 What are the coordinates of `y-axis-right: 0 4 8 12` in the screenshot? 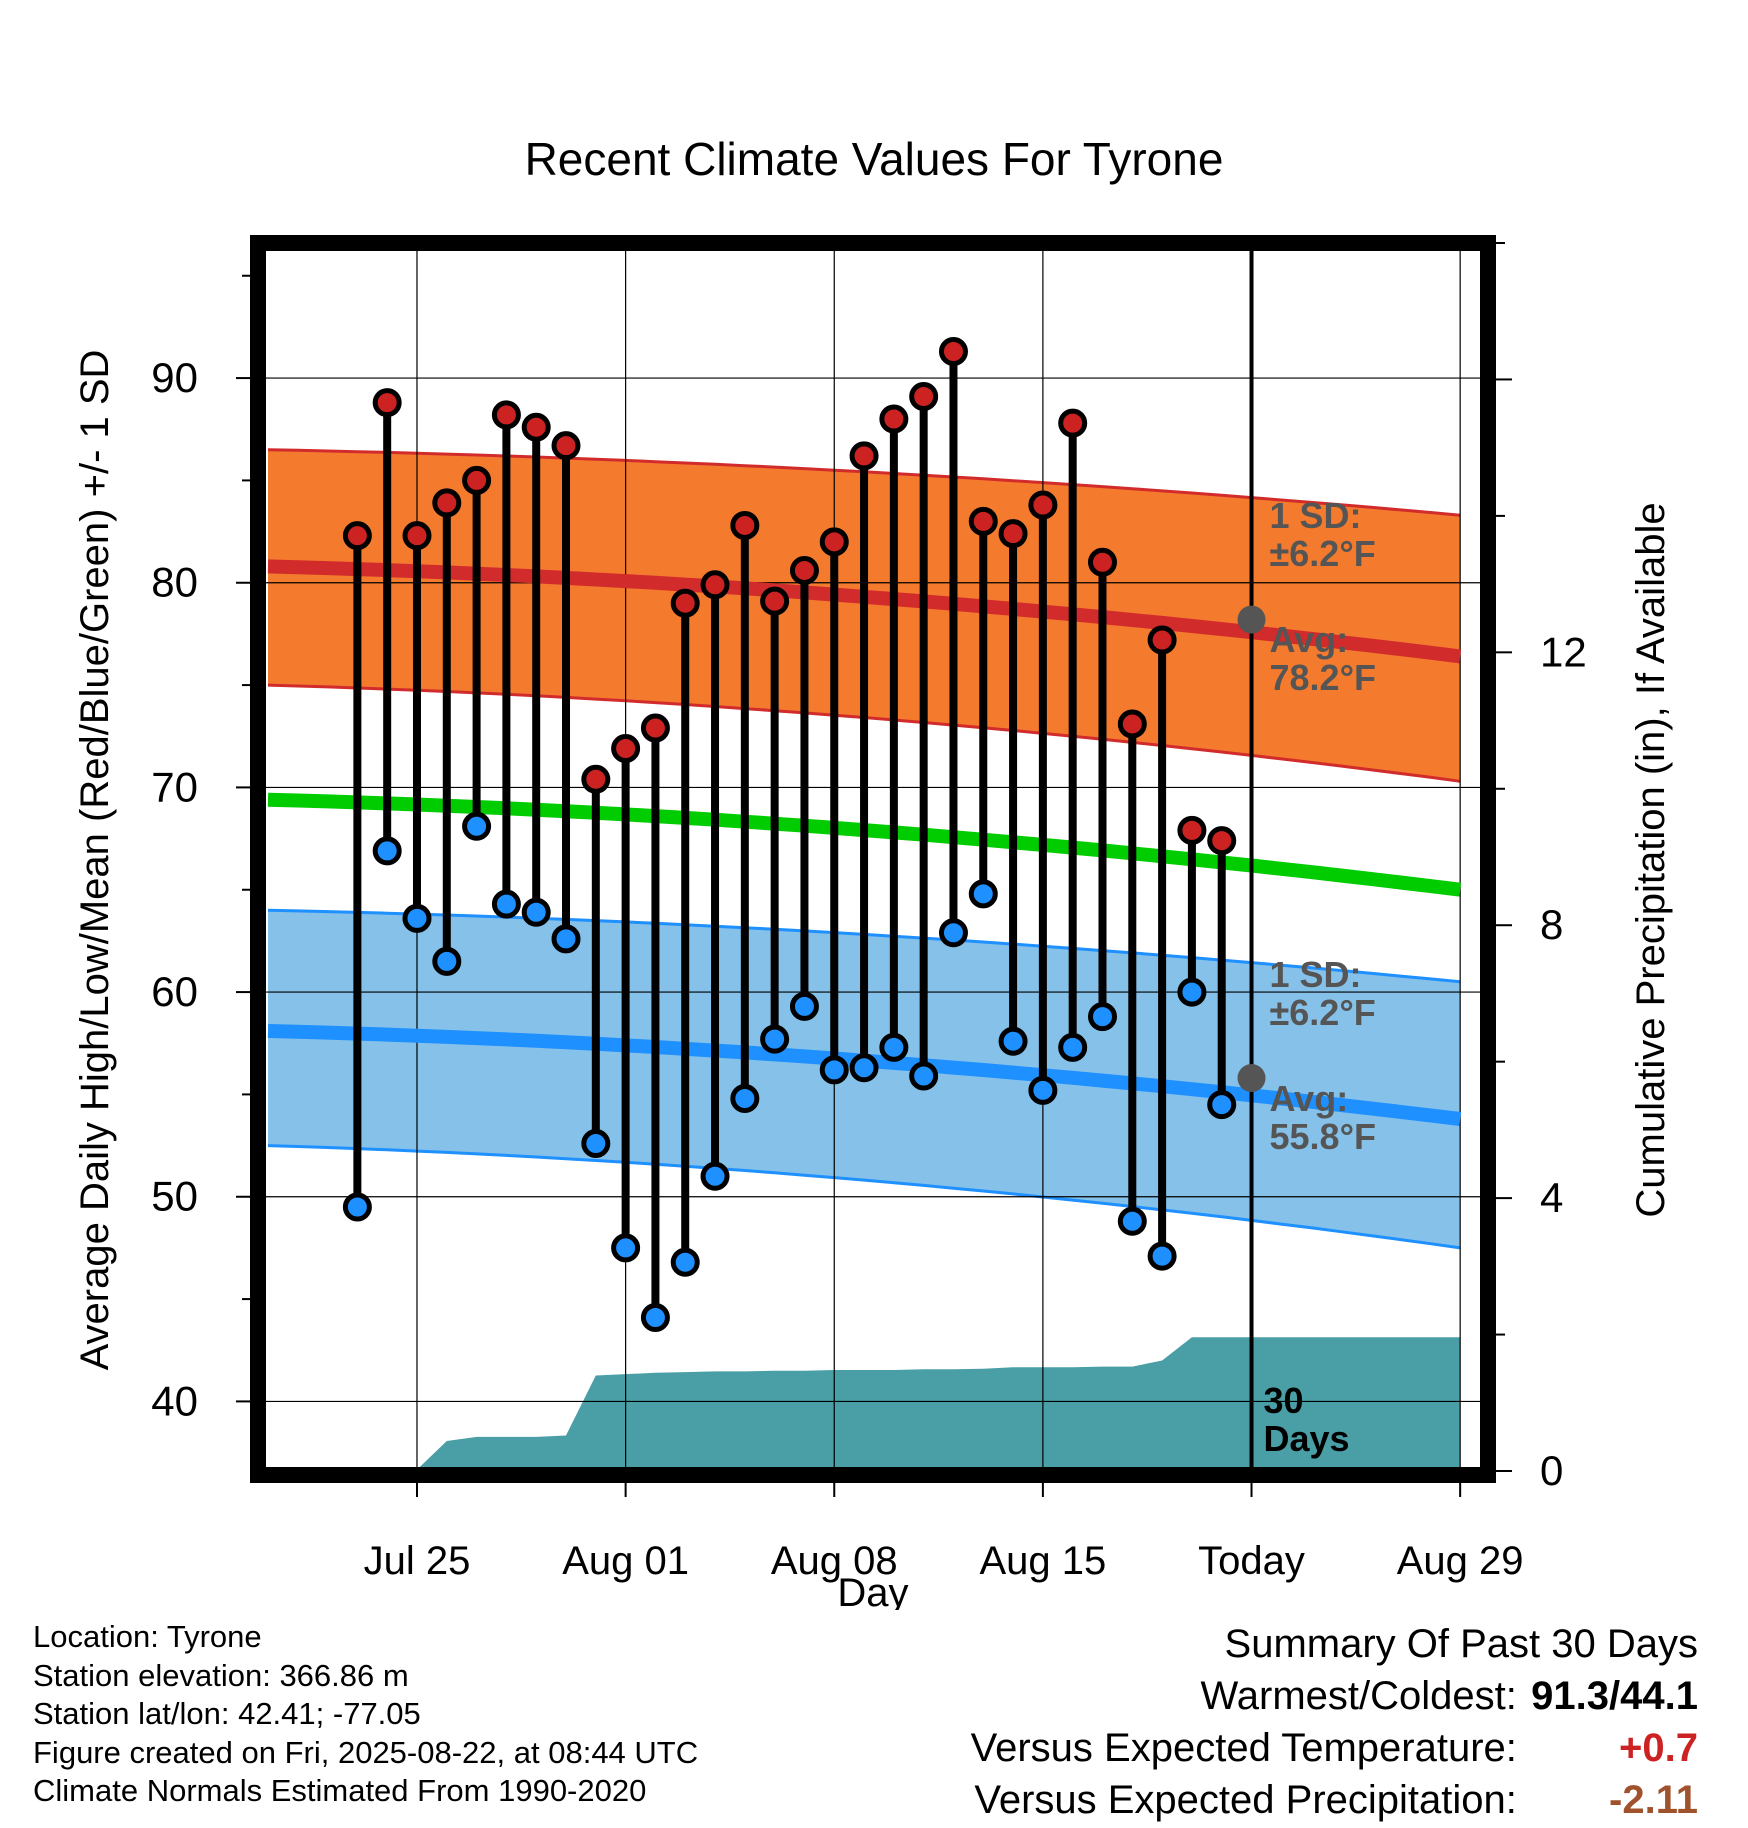 It's located at (1541, 868).